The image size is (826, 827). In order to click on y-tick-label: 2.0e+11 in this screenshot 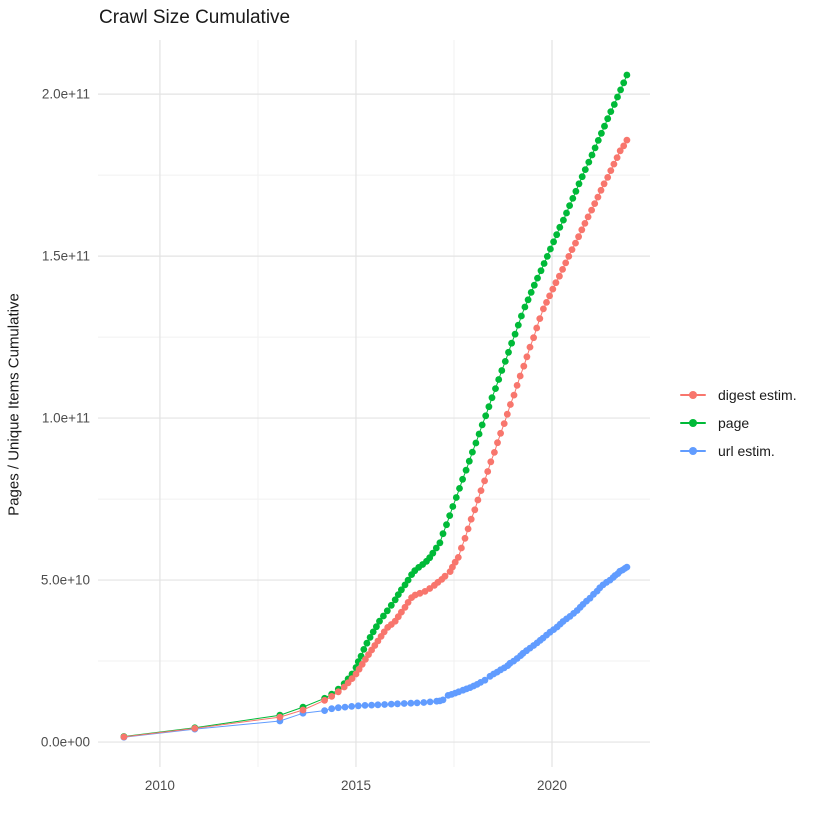, I will do `click(66, 94)`.